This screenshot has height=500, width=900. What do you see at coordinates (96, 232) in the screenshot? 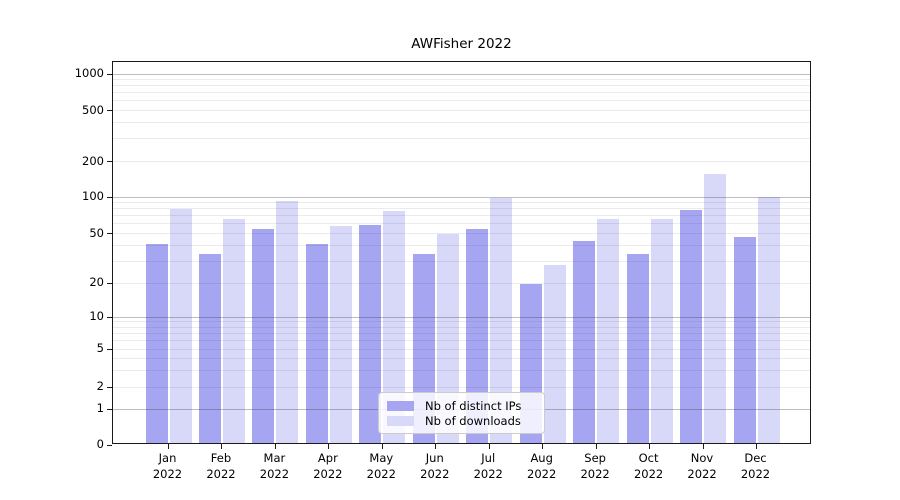
I see `y-tick-label-50: 50` at bounding box center [96, 232].